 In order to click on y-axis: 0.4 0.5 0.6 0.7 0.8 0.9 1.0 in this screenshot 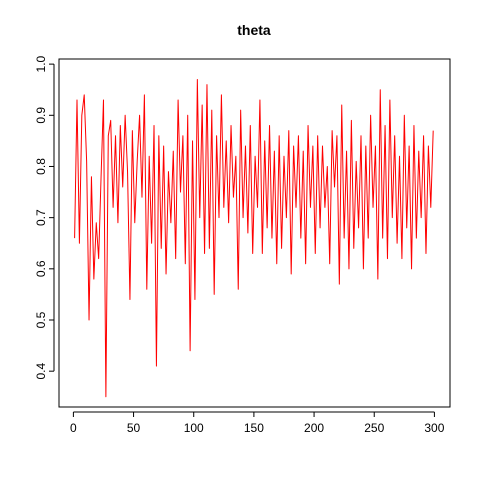, I will do `click(44, 217)`.